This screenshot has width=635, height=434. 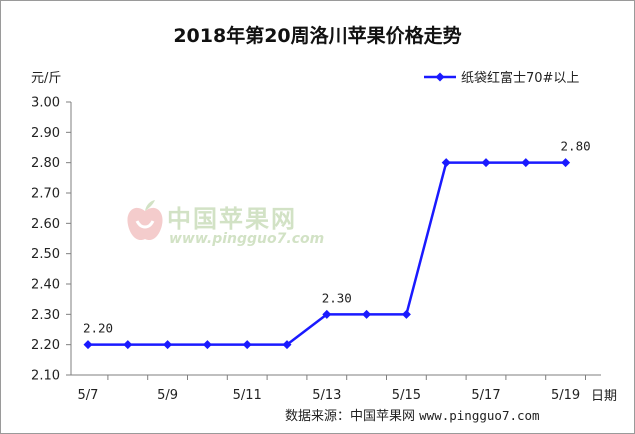 I want to click on x-tick-label: 5/15, so click(x=406, y=395).